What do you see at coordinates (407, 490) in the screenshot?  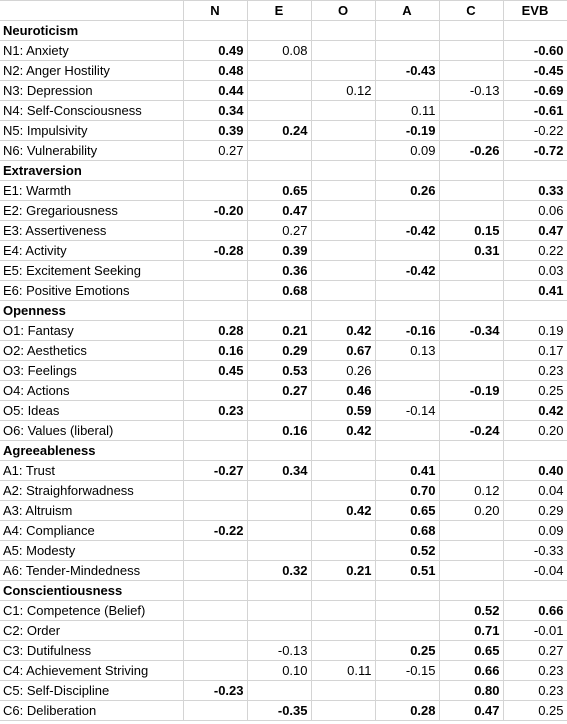 I see `value-cell: 0.70` at bounding box center [407, 490].